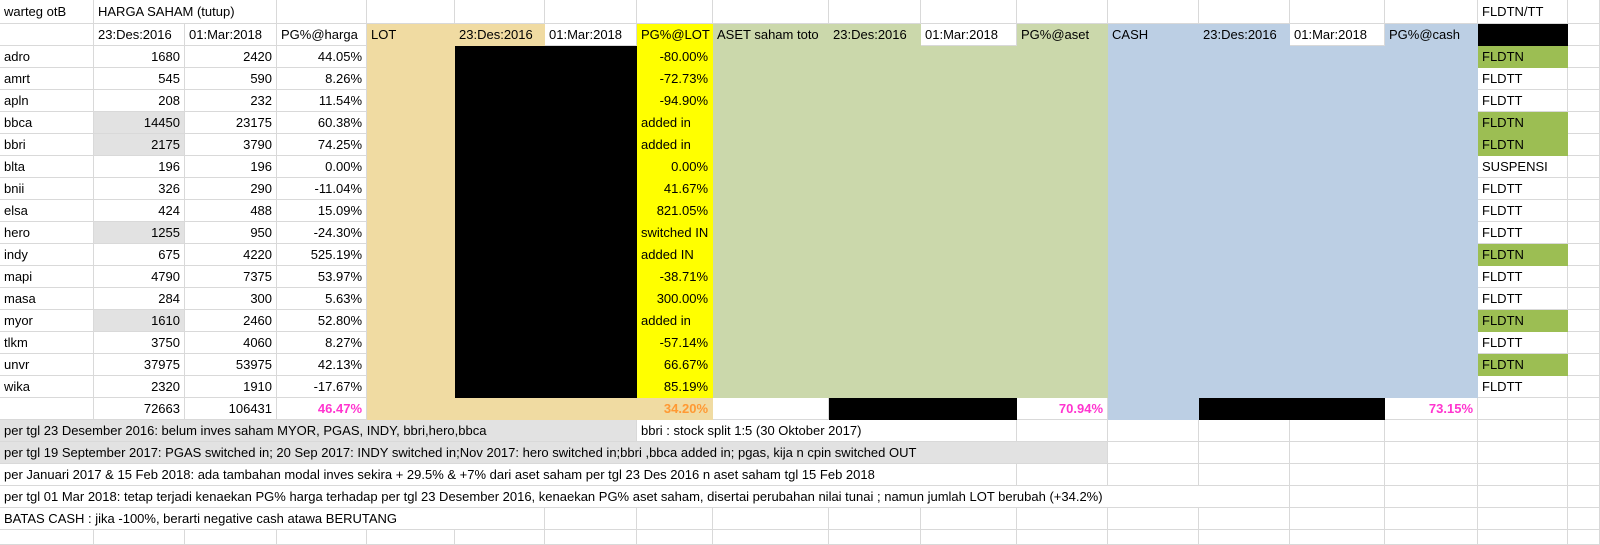  I want to click on price-2016-cell: 208, so click(139, 101).